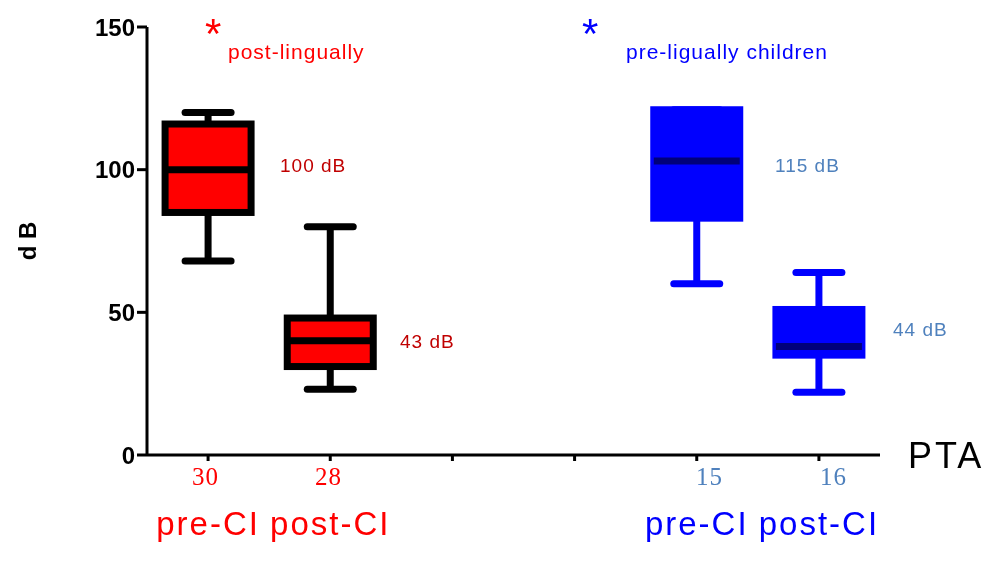 The width and height of the screenshot is (1001, 562). I want to click on y-axis-title: d B, so click(27, 241).